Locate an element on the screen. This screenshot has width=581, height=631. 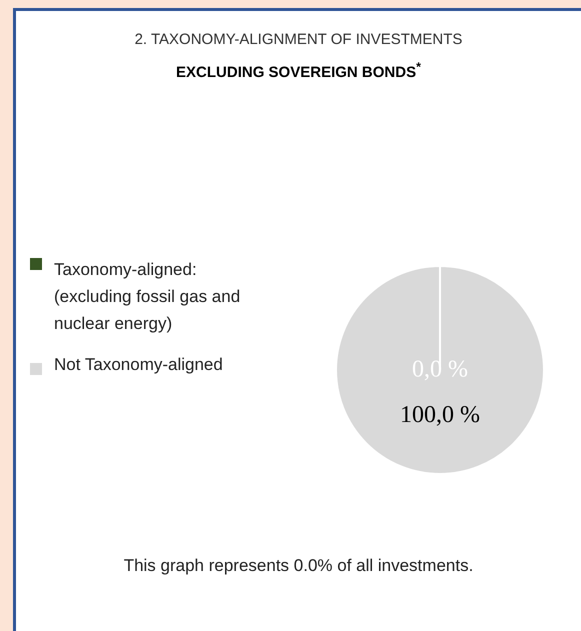
chart-subtitle: EXCLUDING SOVEREIGN BONDS$^{*}$ is located at coordinates (298, 70).